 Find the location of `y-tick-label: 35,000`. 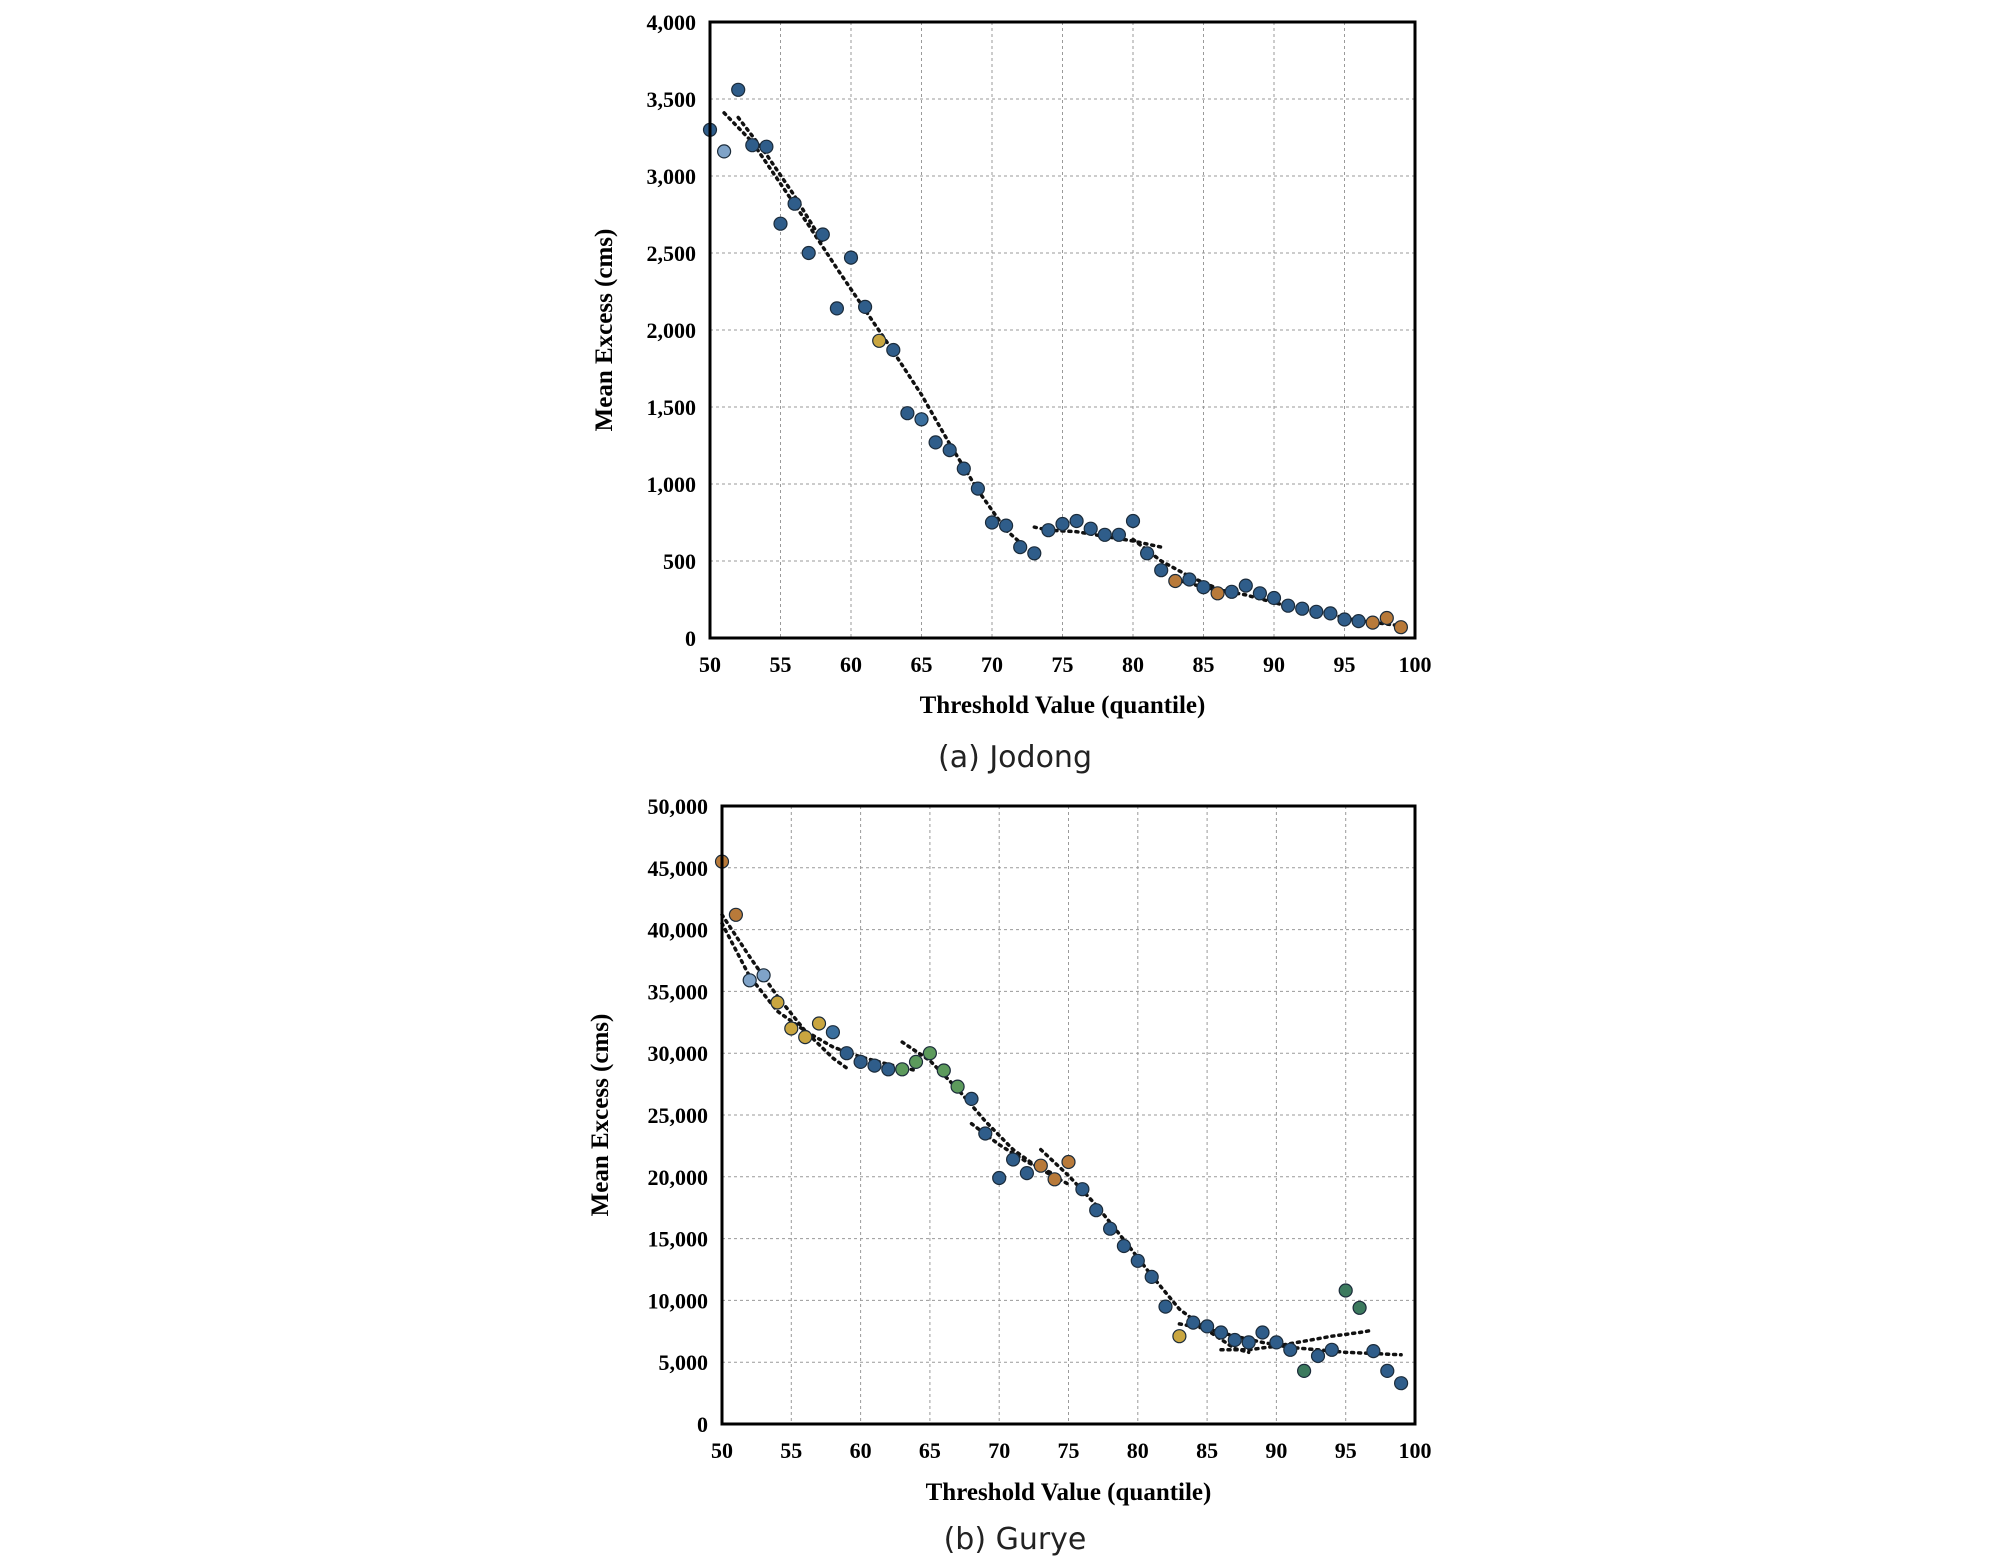

y-tick-label: 35,000 is located at coordinates (678, 991).